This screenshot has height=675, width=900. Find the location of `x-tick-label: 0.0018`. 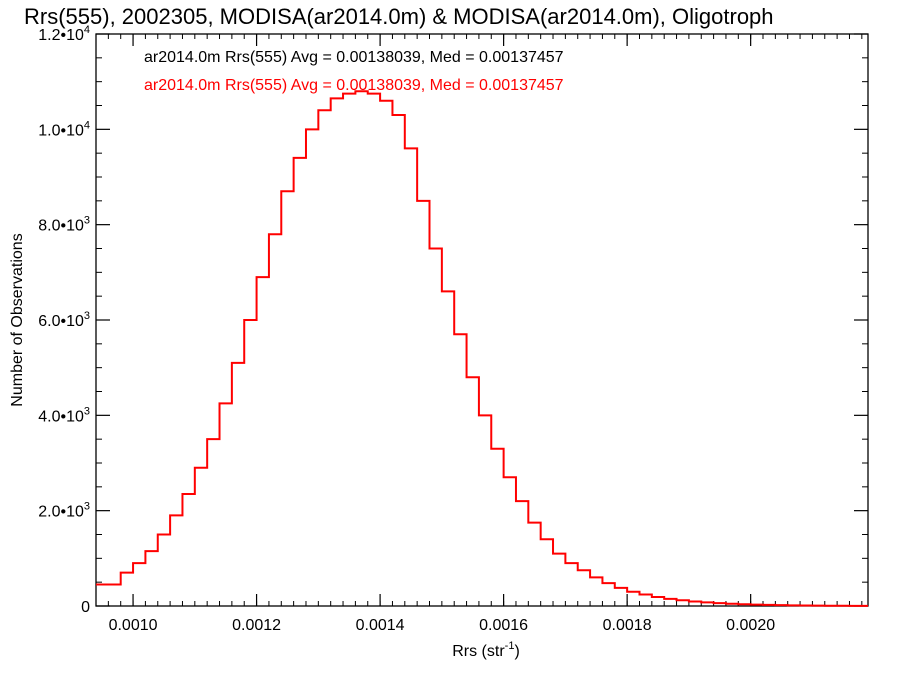

x-tick-label: 0.0018 is located at coordinates (627, 625).